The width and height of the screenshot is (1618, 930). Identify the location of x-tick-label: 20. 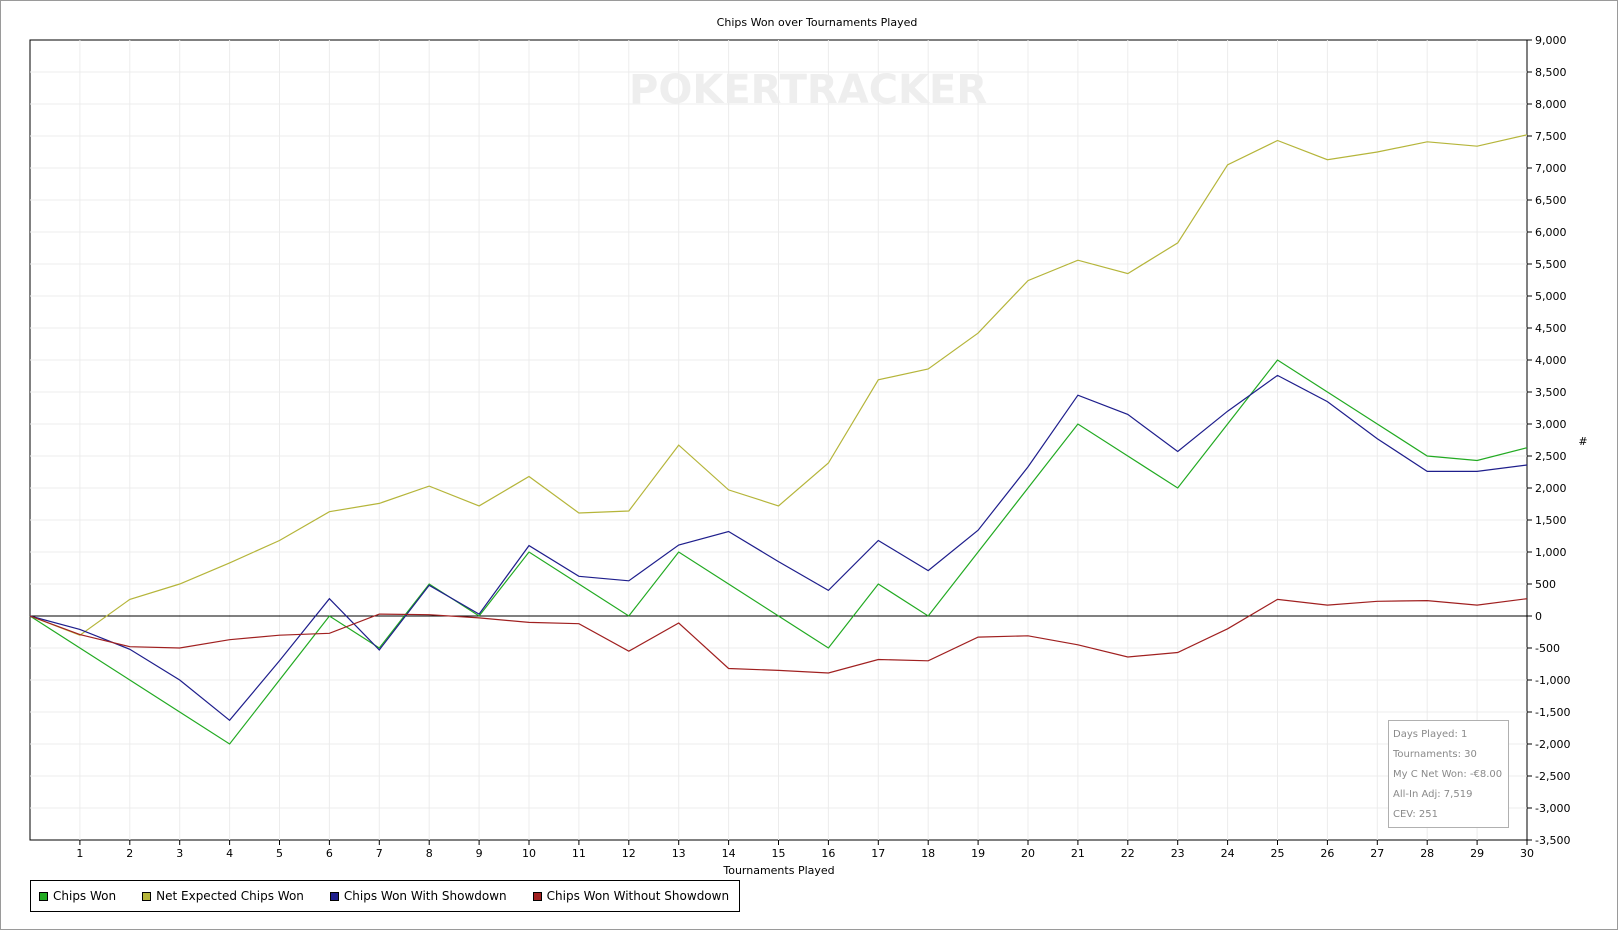
(1028, 853).